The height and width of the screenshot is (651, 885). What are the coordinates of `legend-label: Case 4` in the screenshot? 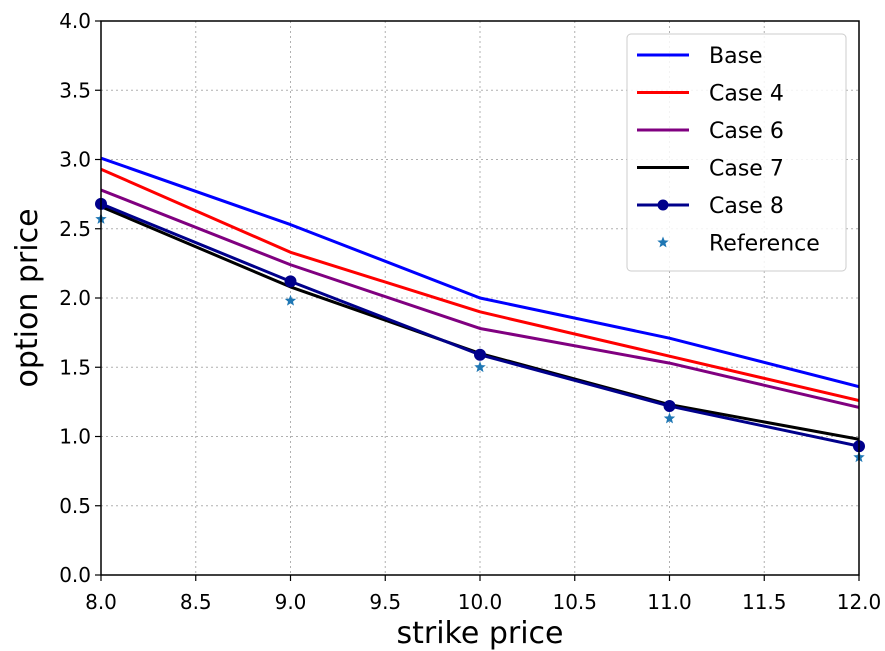 It's located at (746, 94).